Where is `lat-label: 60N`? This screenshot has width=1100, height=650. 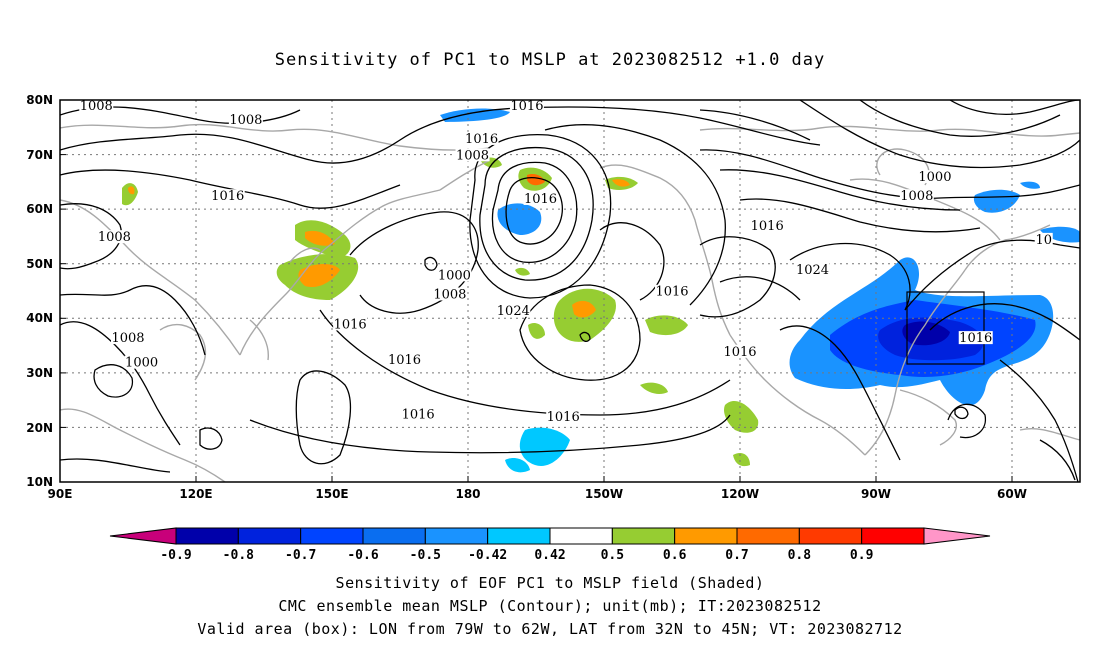
lat-label: 60N is located at coordinates (39, 209).